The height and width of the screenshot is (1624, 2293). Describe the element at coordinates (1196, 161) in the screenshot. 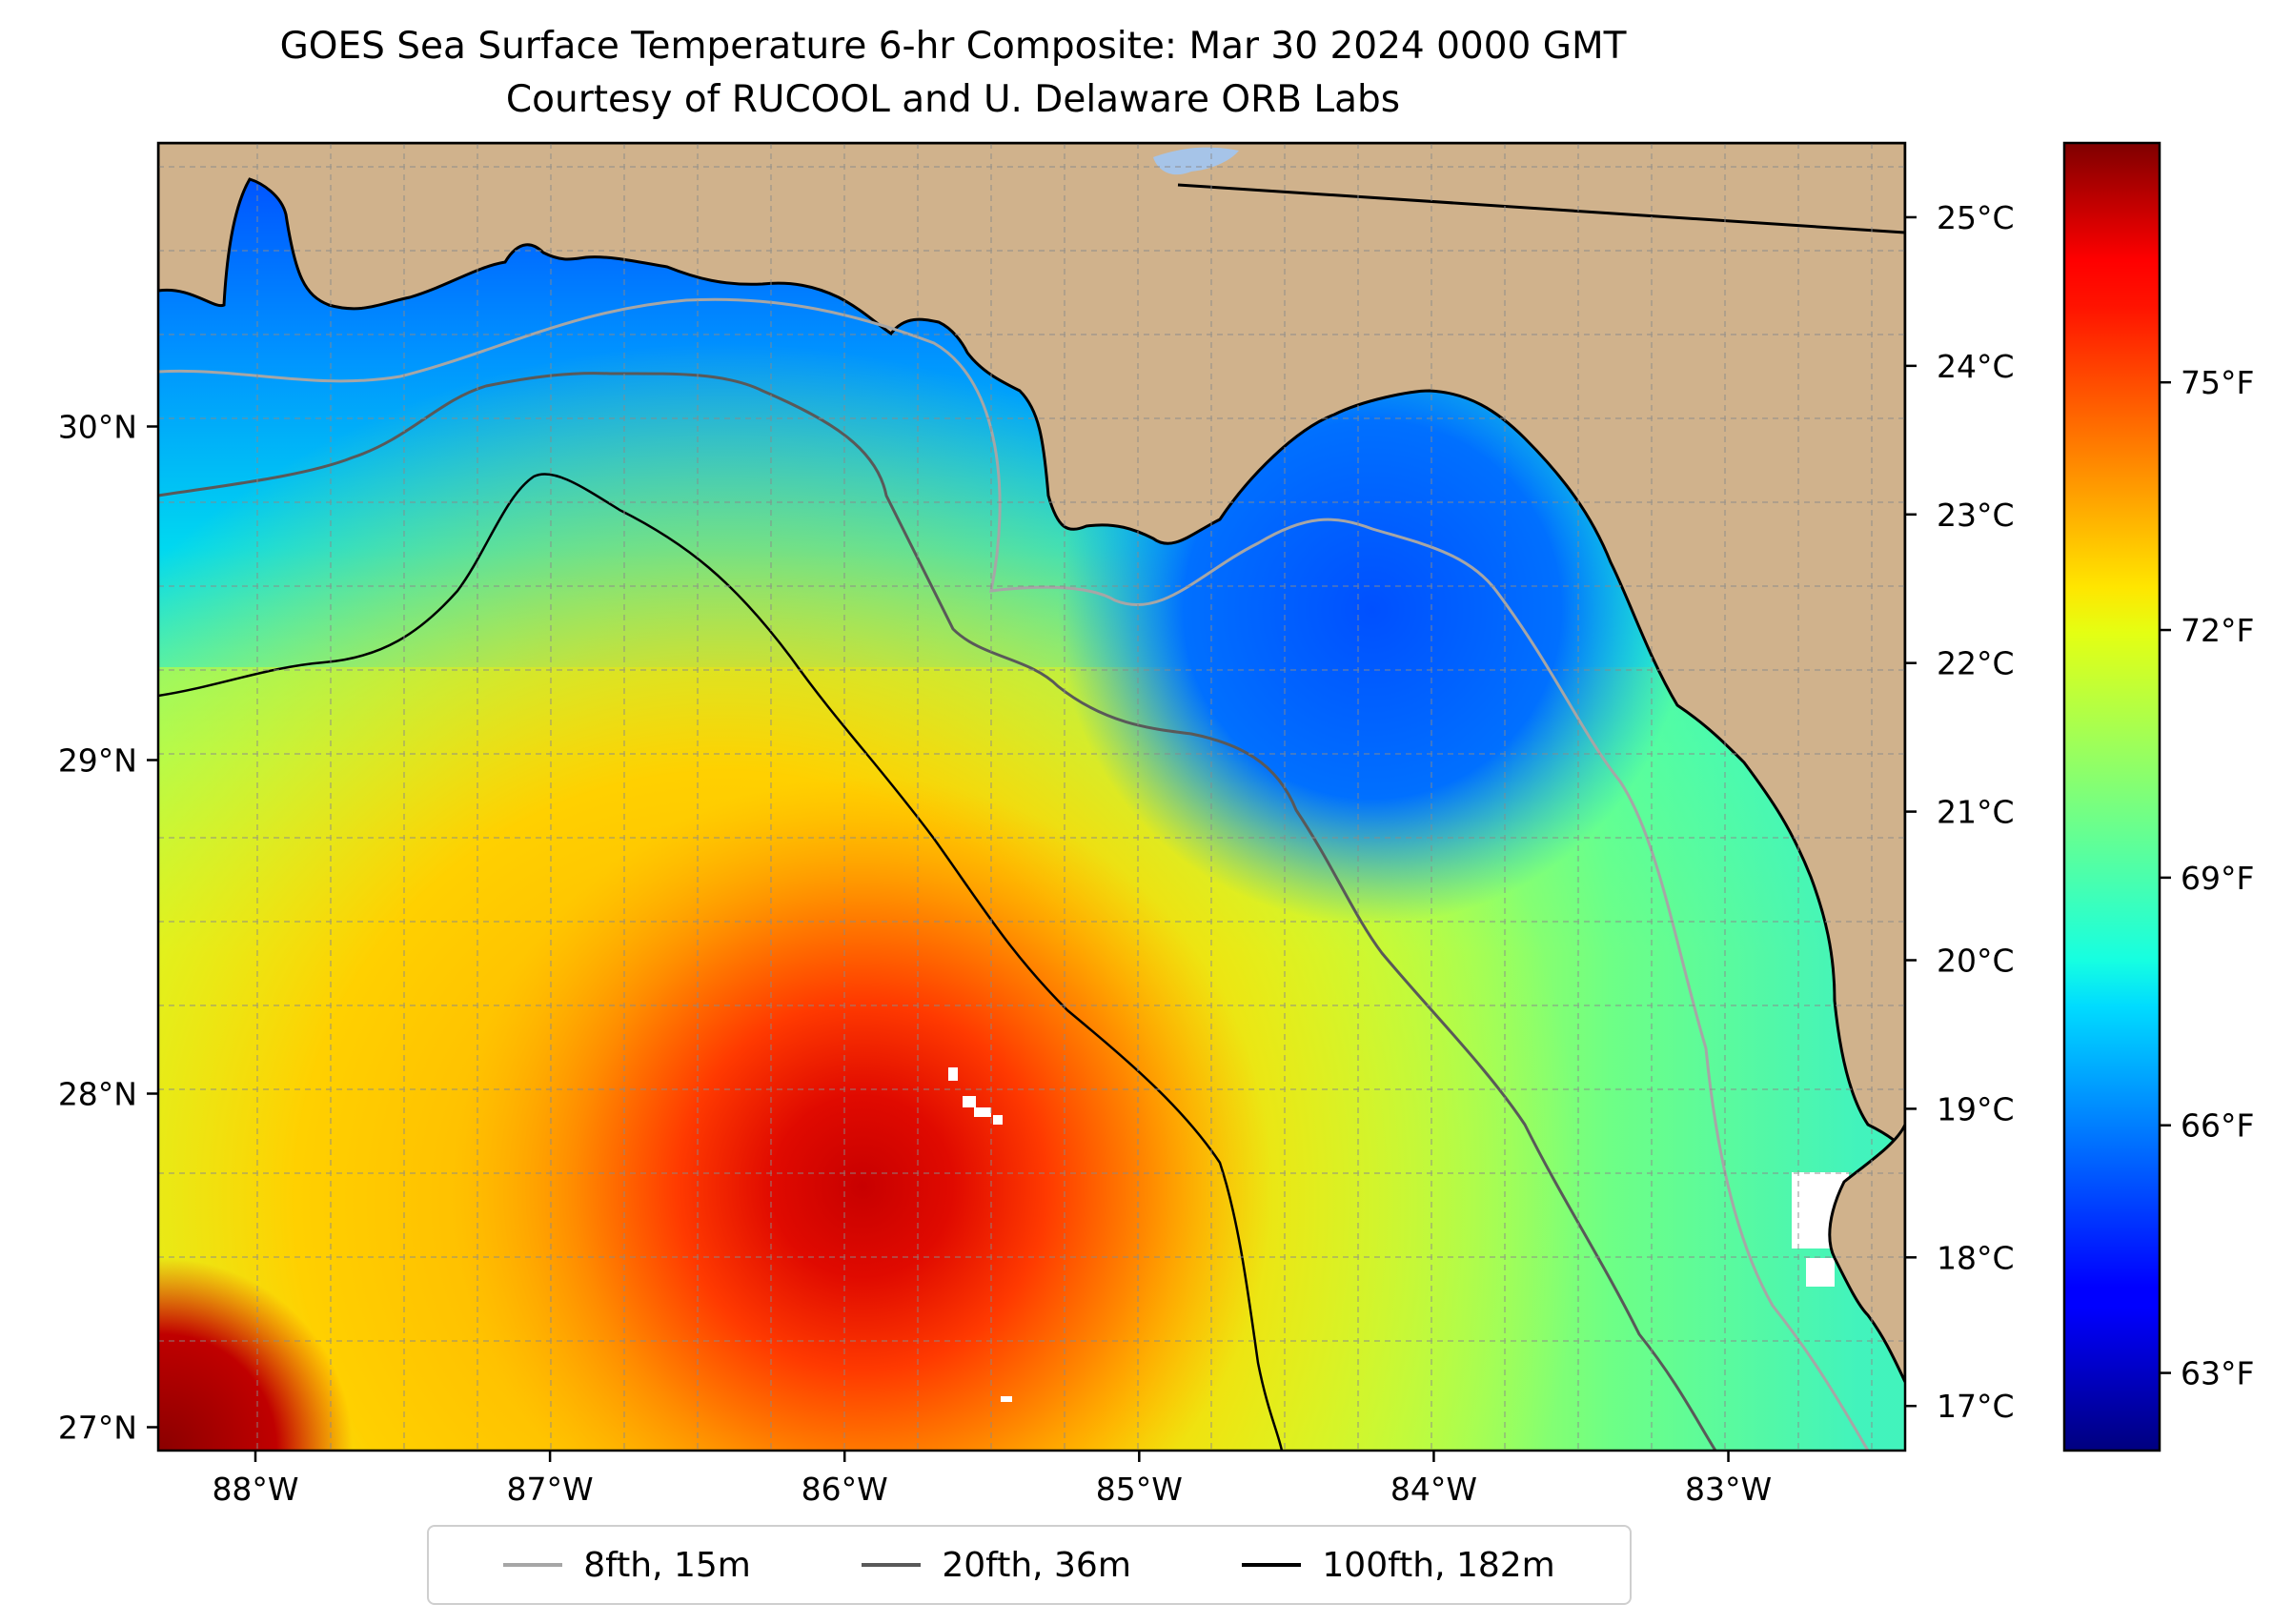

I see `lake` at that location.